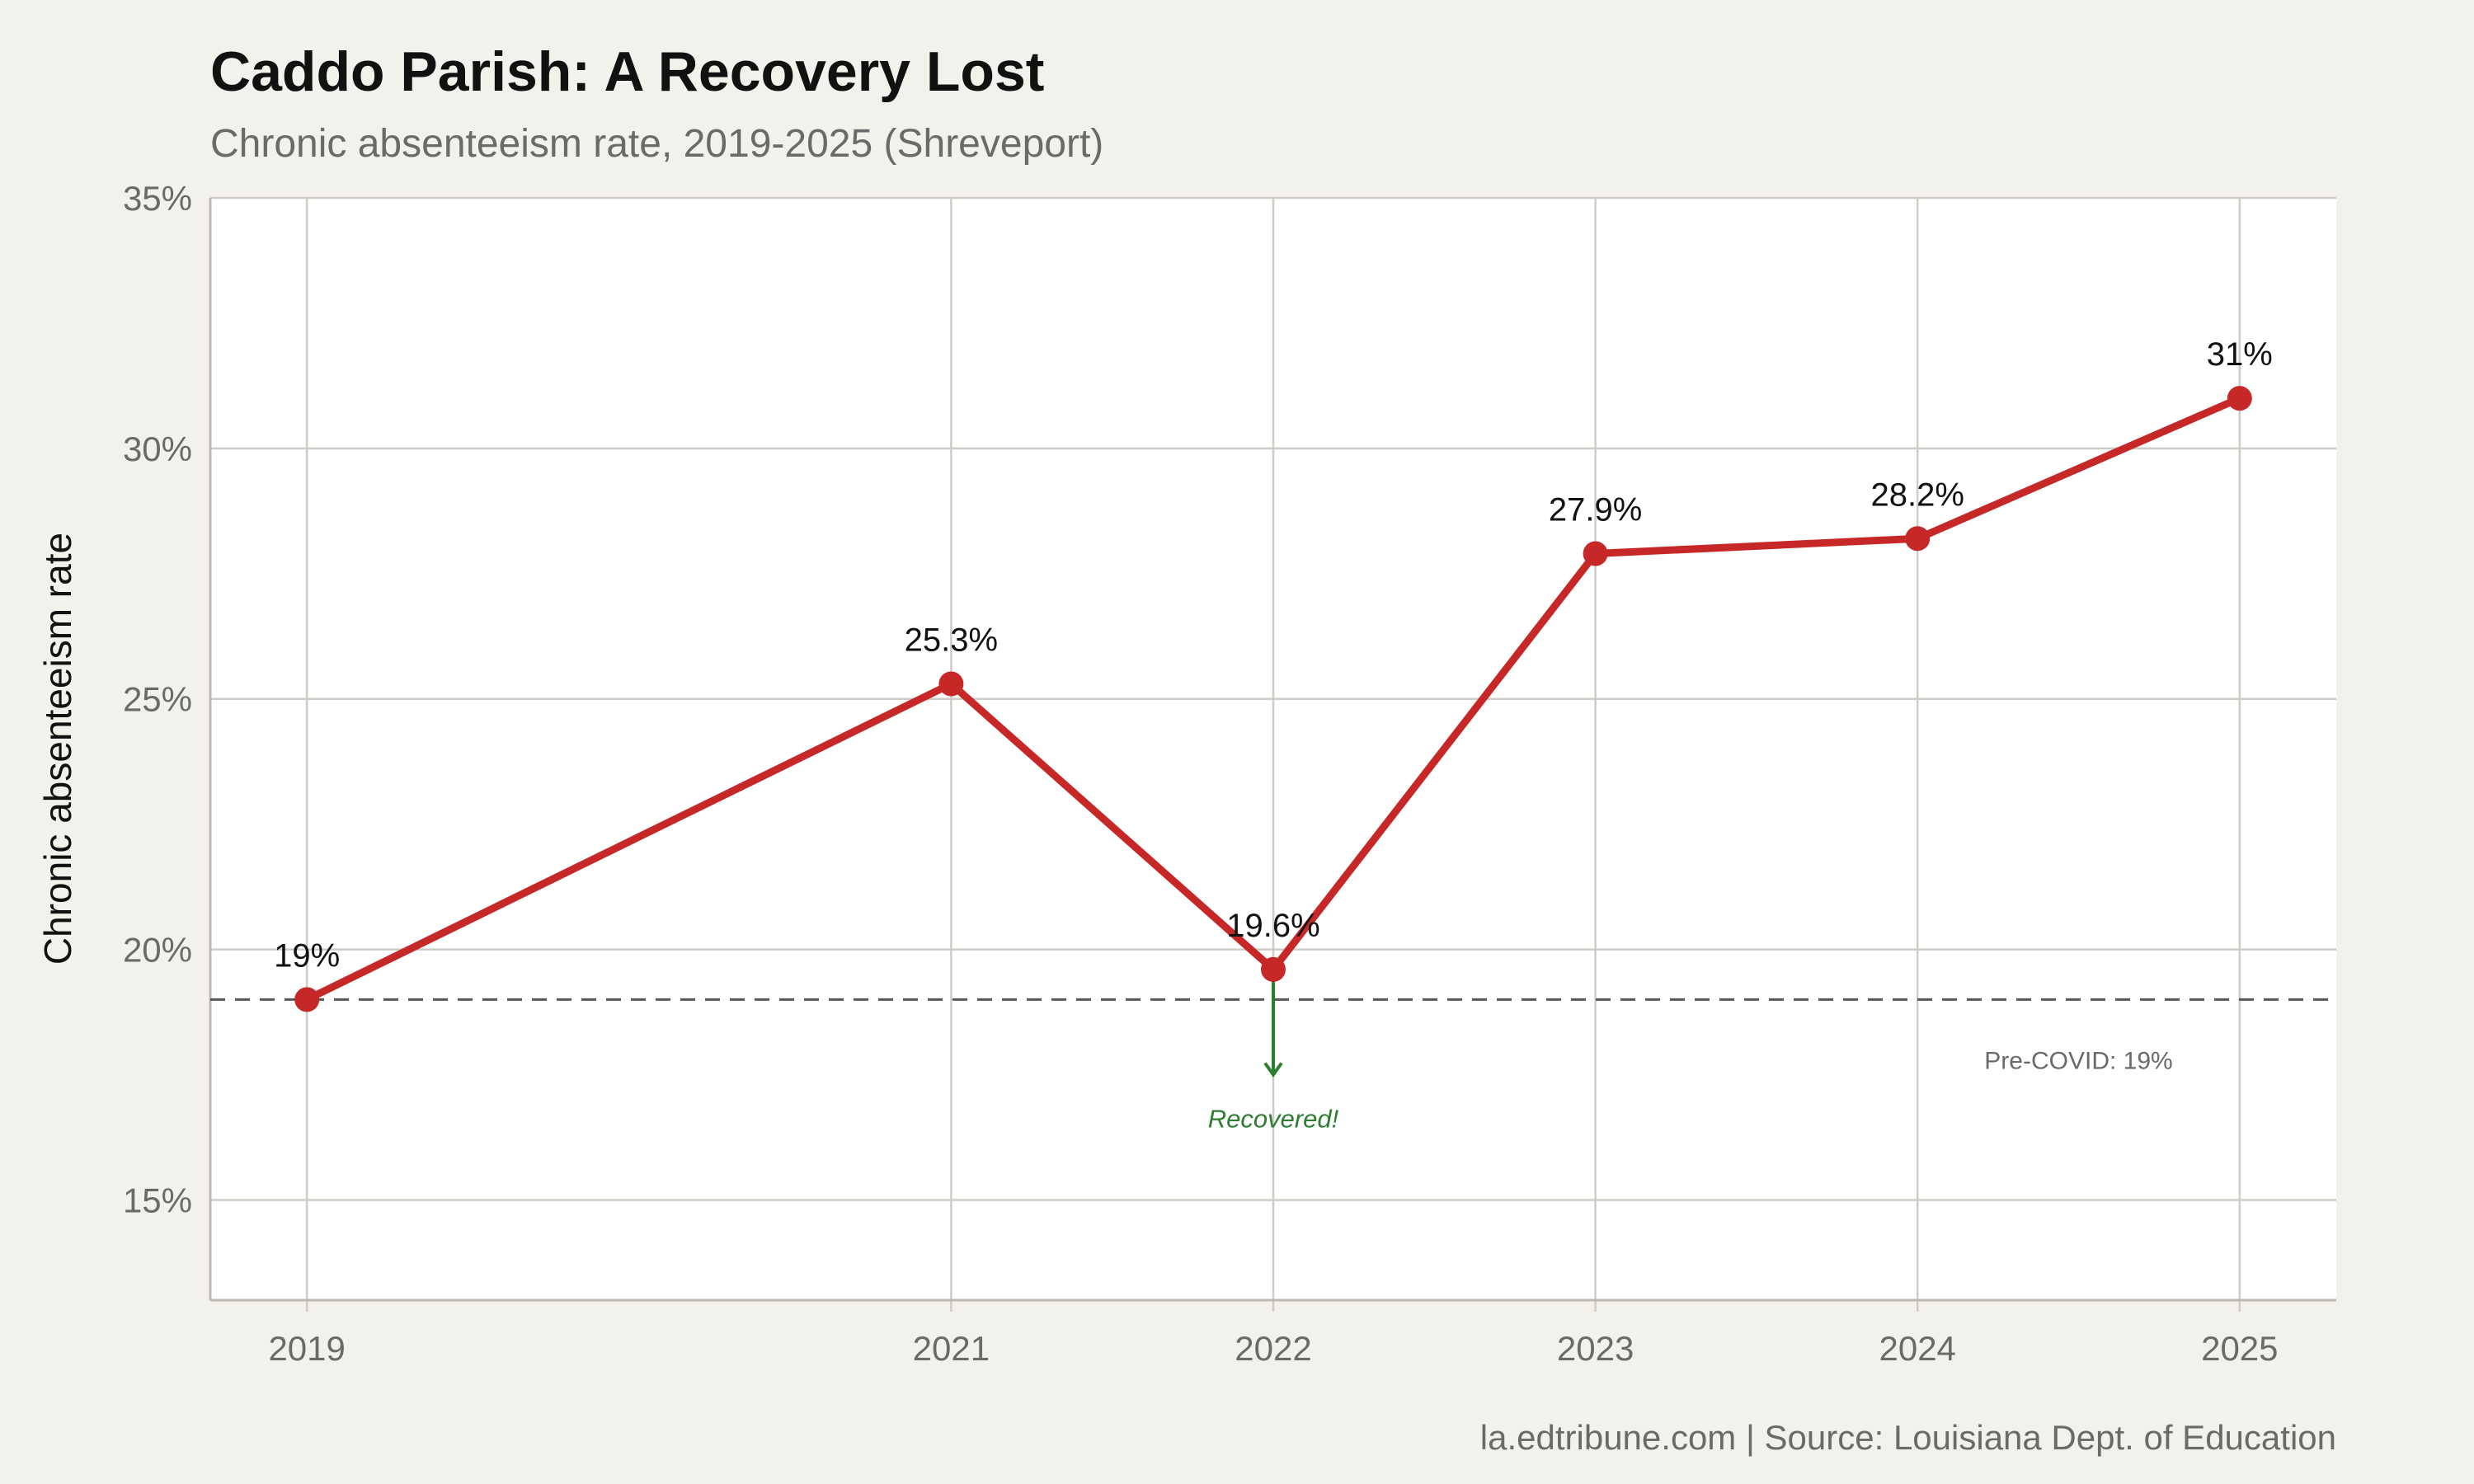 This screenshot has height=1484, width=2474. I want to click on x-tick-labels: 2019 2021 2022 2023 2024 2025, so click(1273, 1348).